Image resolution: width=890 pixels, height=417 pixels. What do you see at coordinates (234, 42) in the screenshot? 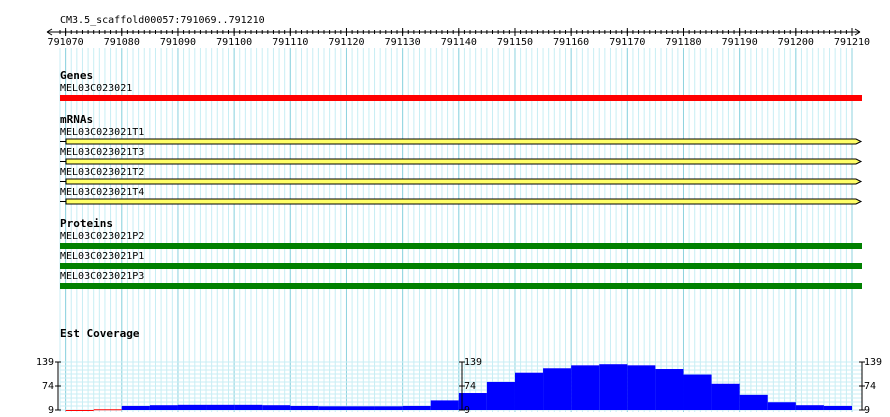
I see `ruler-tick-label: 791100` at bounding box center [234, 42].